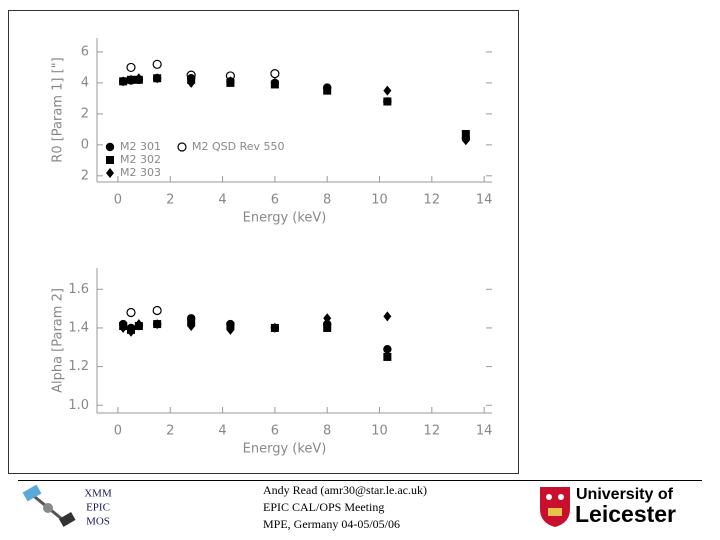 Image resolution: width=720 pixels, height=540 pixels. I want to click on mission-line: EPIC, so click(98, 508).